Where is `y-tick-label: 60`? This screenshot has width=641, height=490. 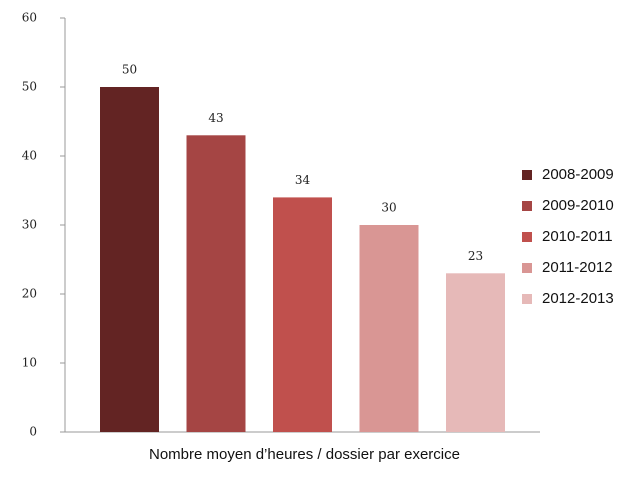 y-tick-label: 60 is located at coordinates (29, 18).